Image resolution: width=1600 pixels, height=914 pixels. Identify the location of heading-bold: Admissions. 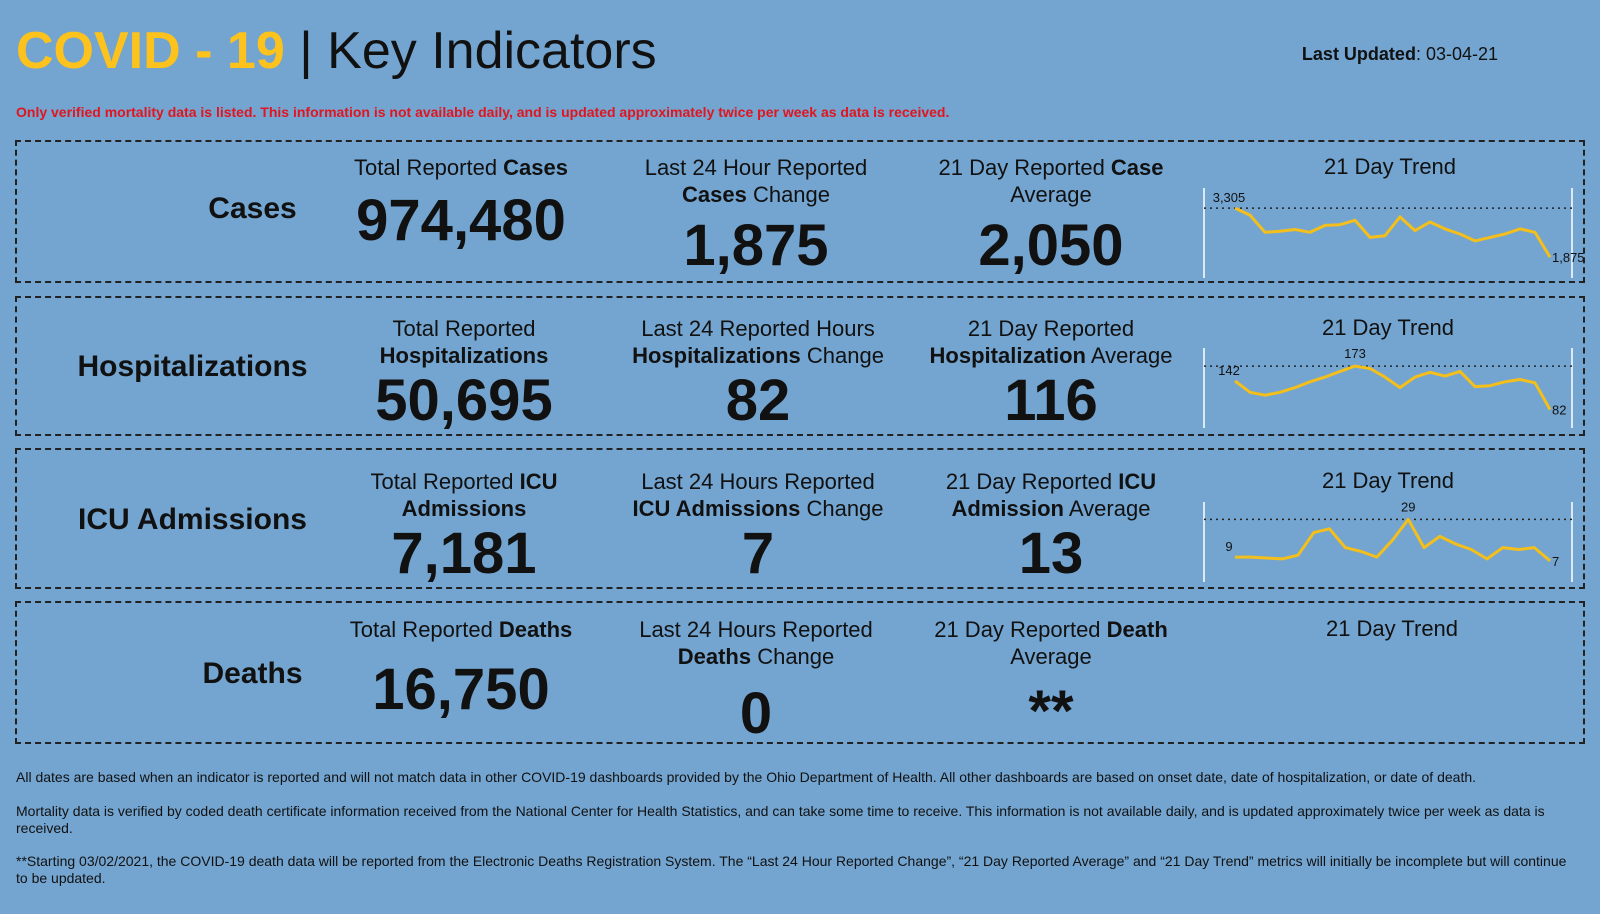
(464, 508).